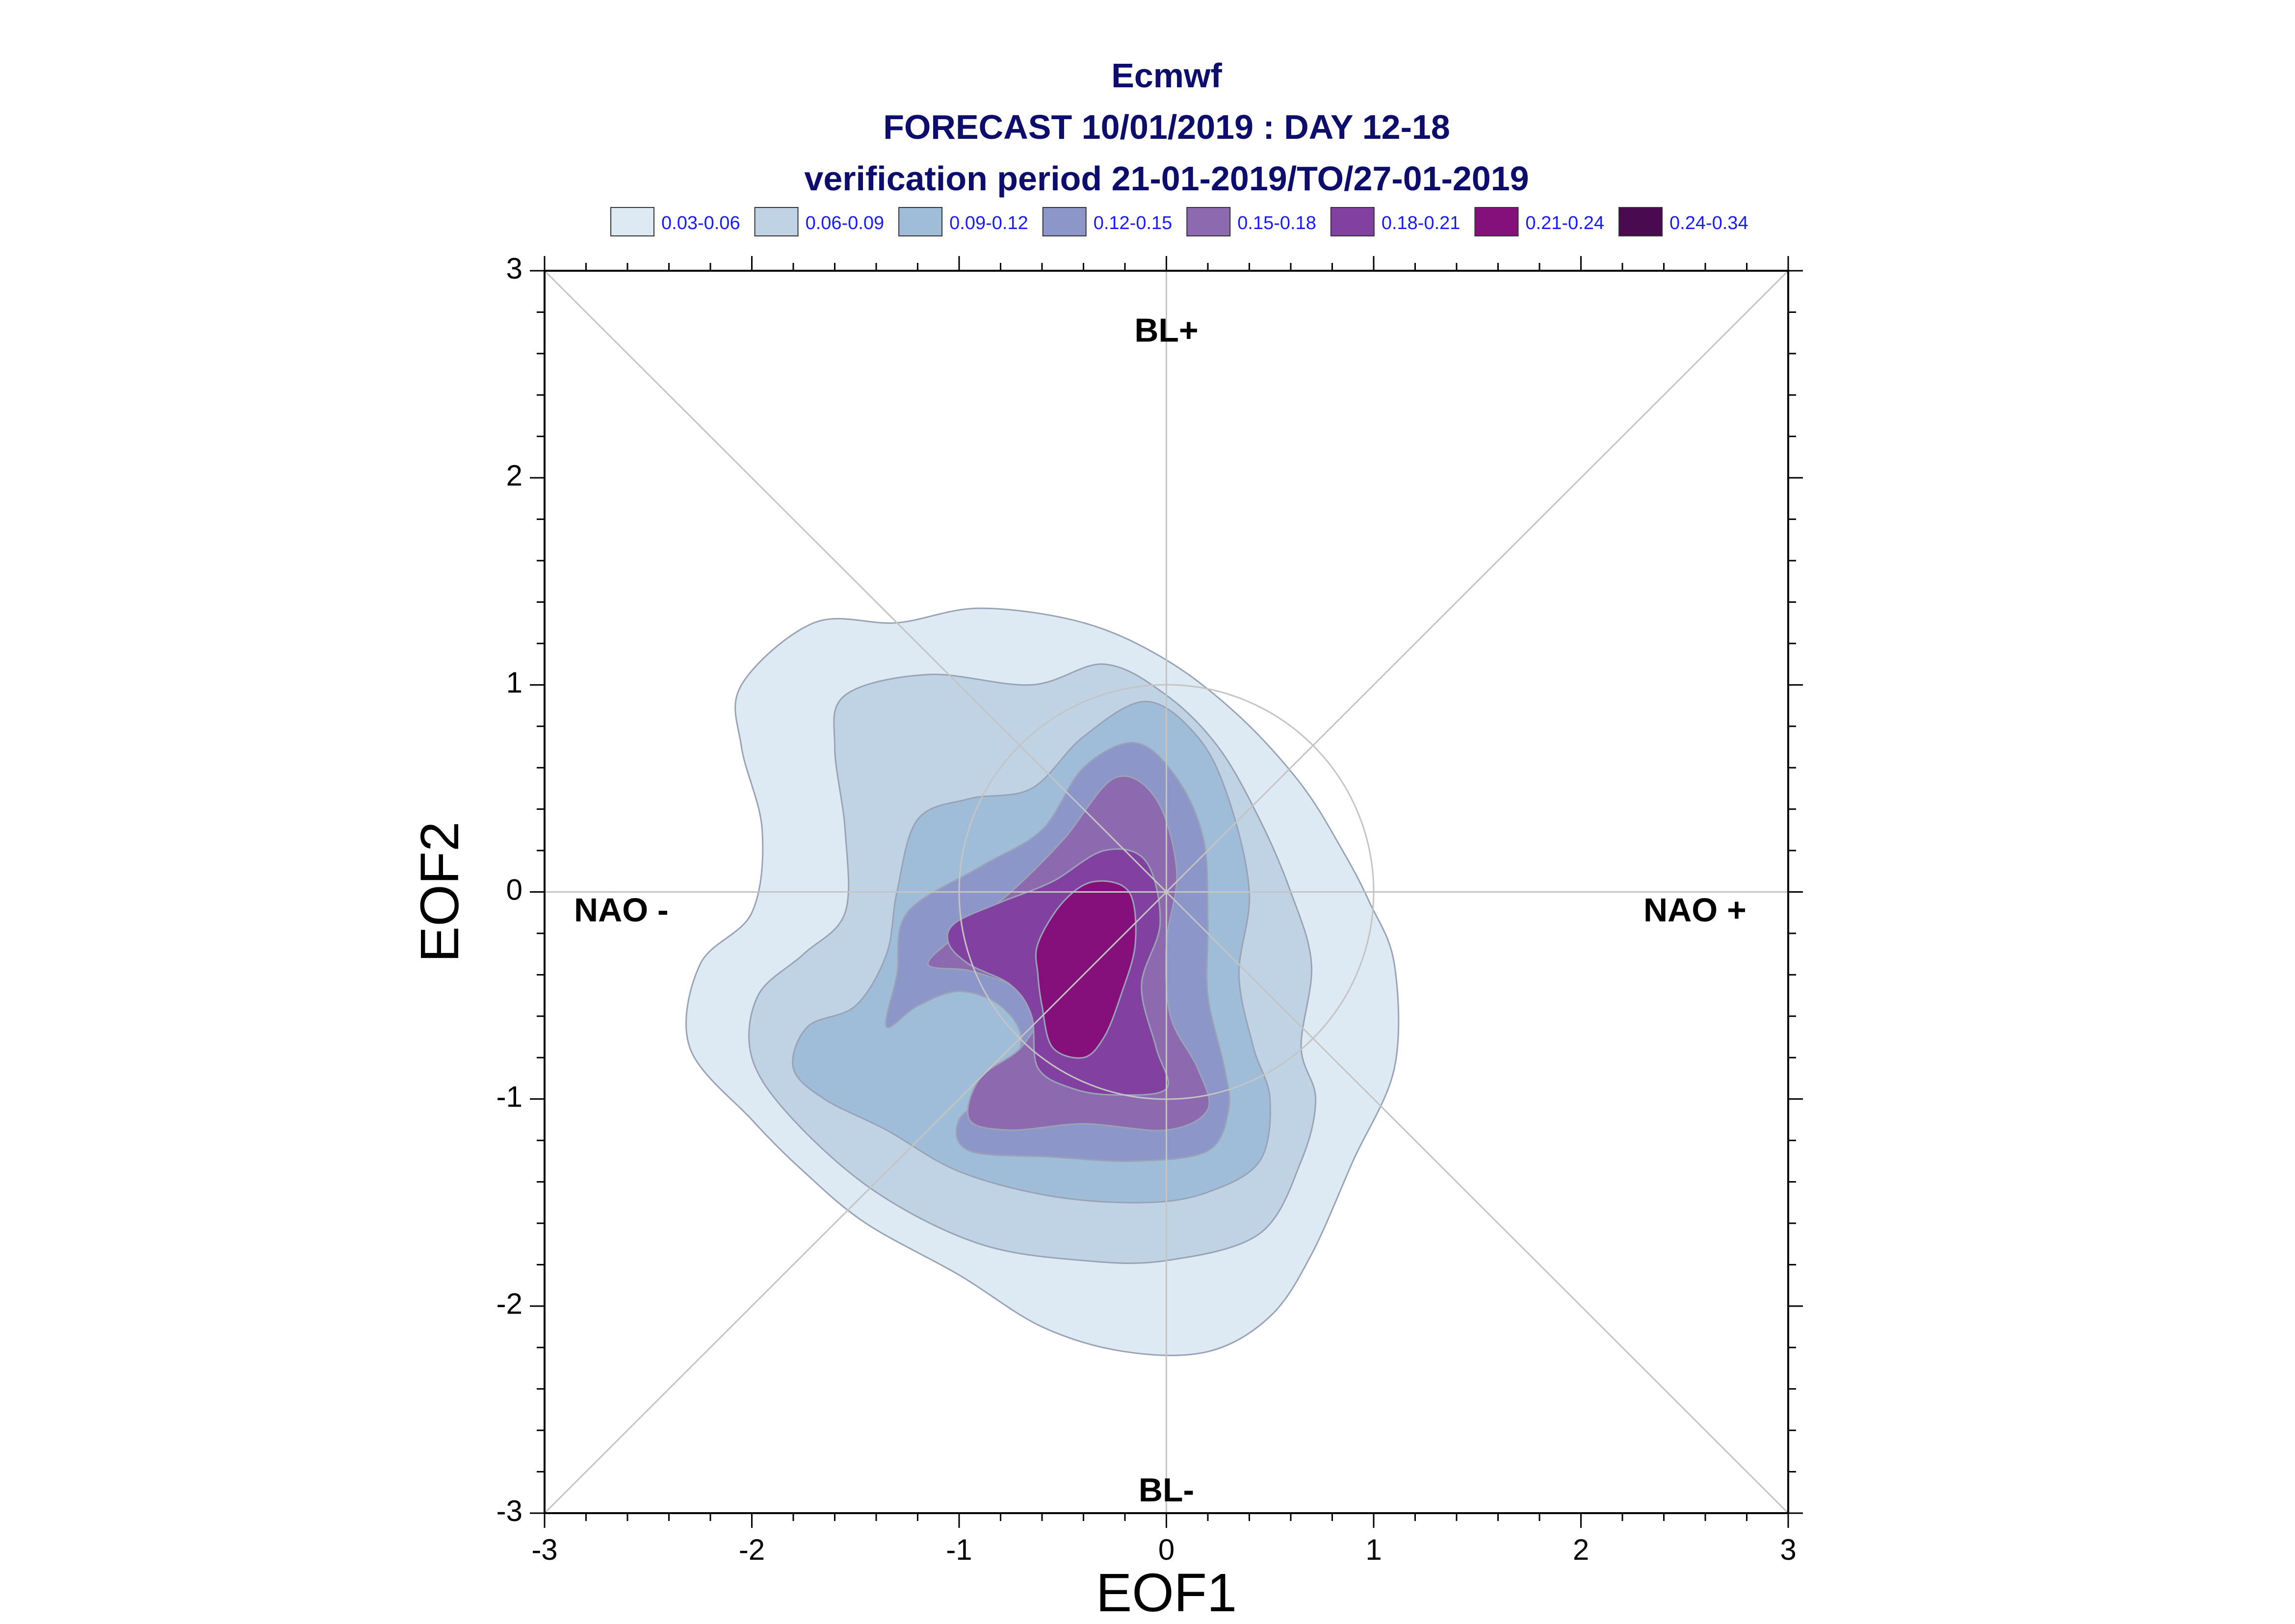 The image size is (2295, 1624). Describe the element at coordinates (752, 1549) in the screenshot. I see `x-tick-label: -2` at that location.